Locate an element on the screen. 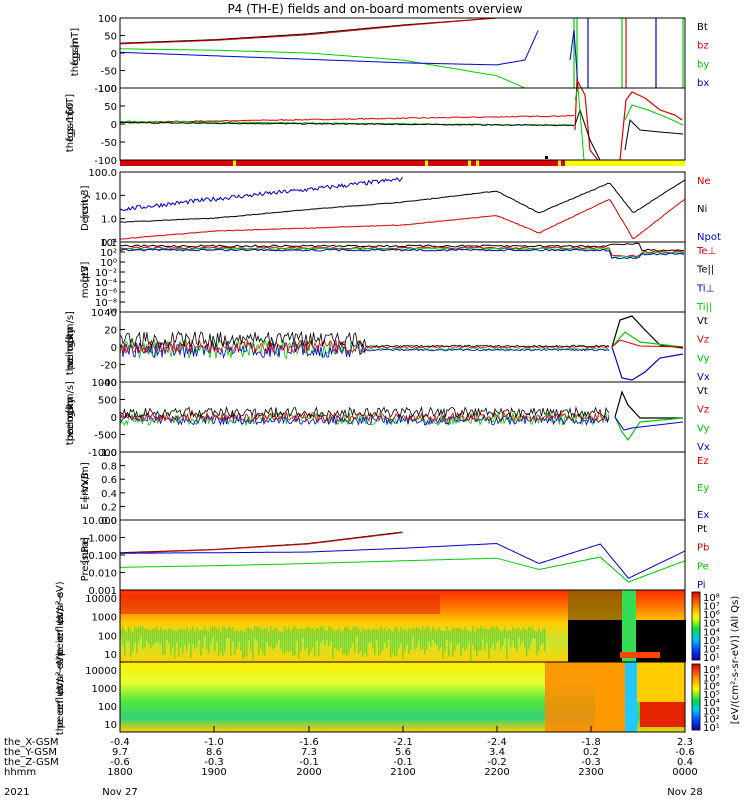  y-tick-label: 10 is located at coordinates (110, 655).